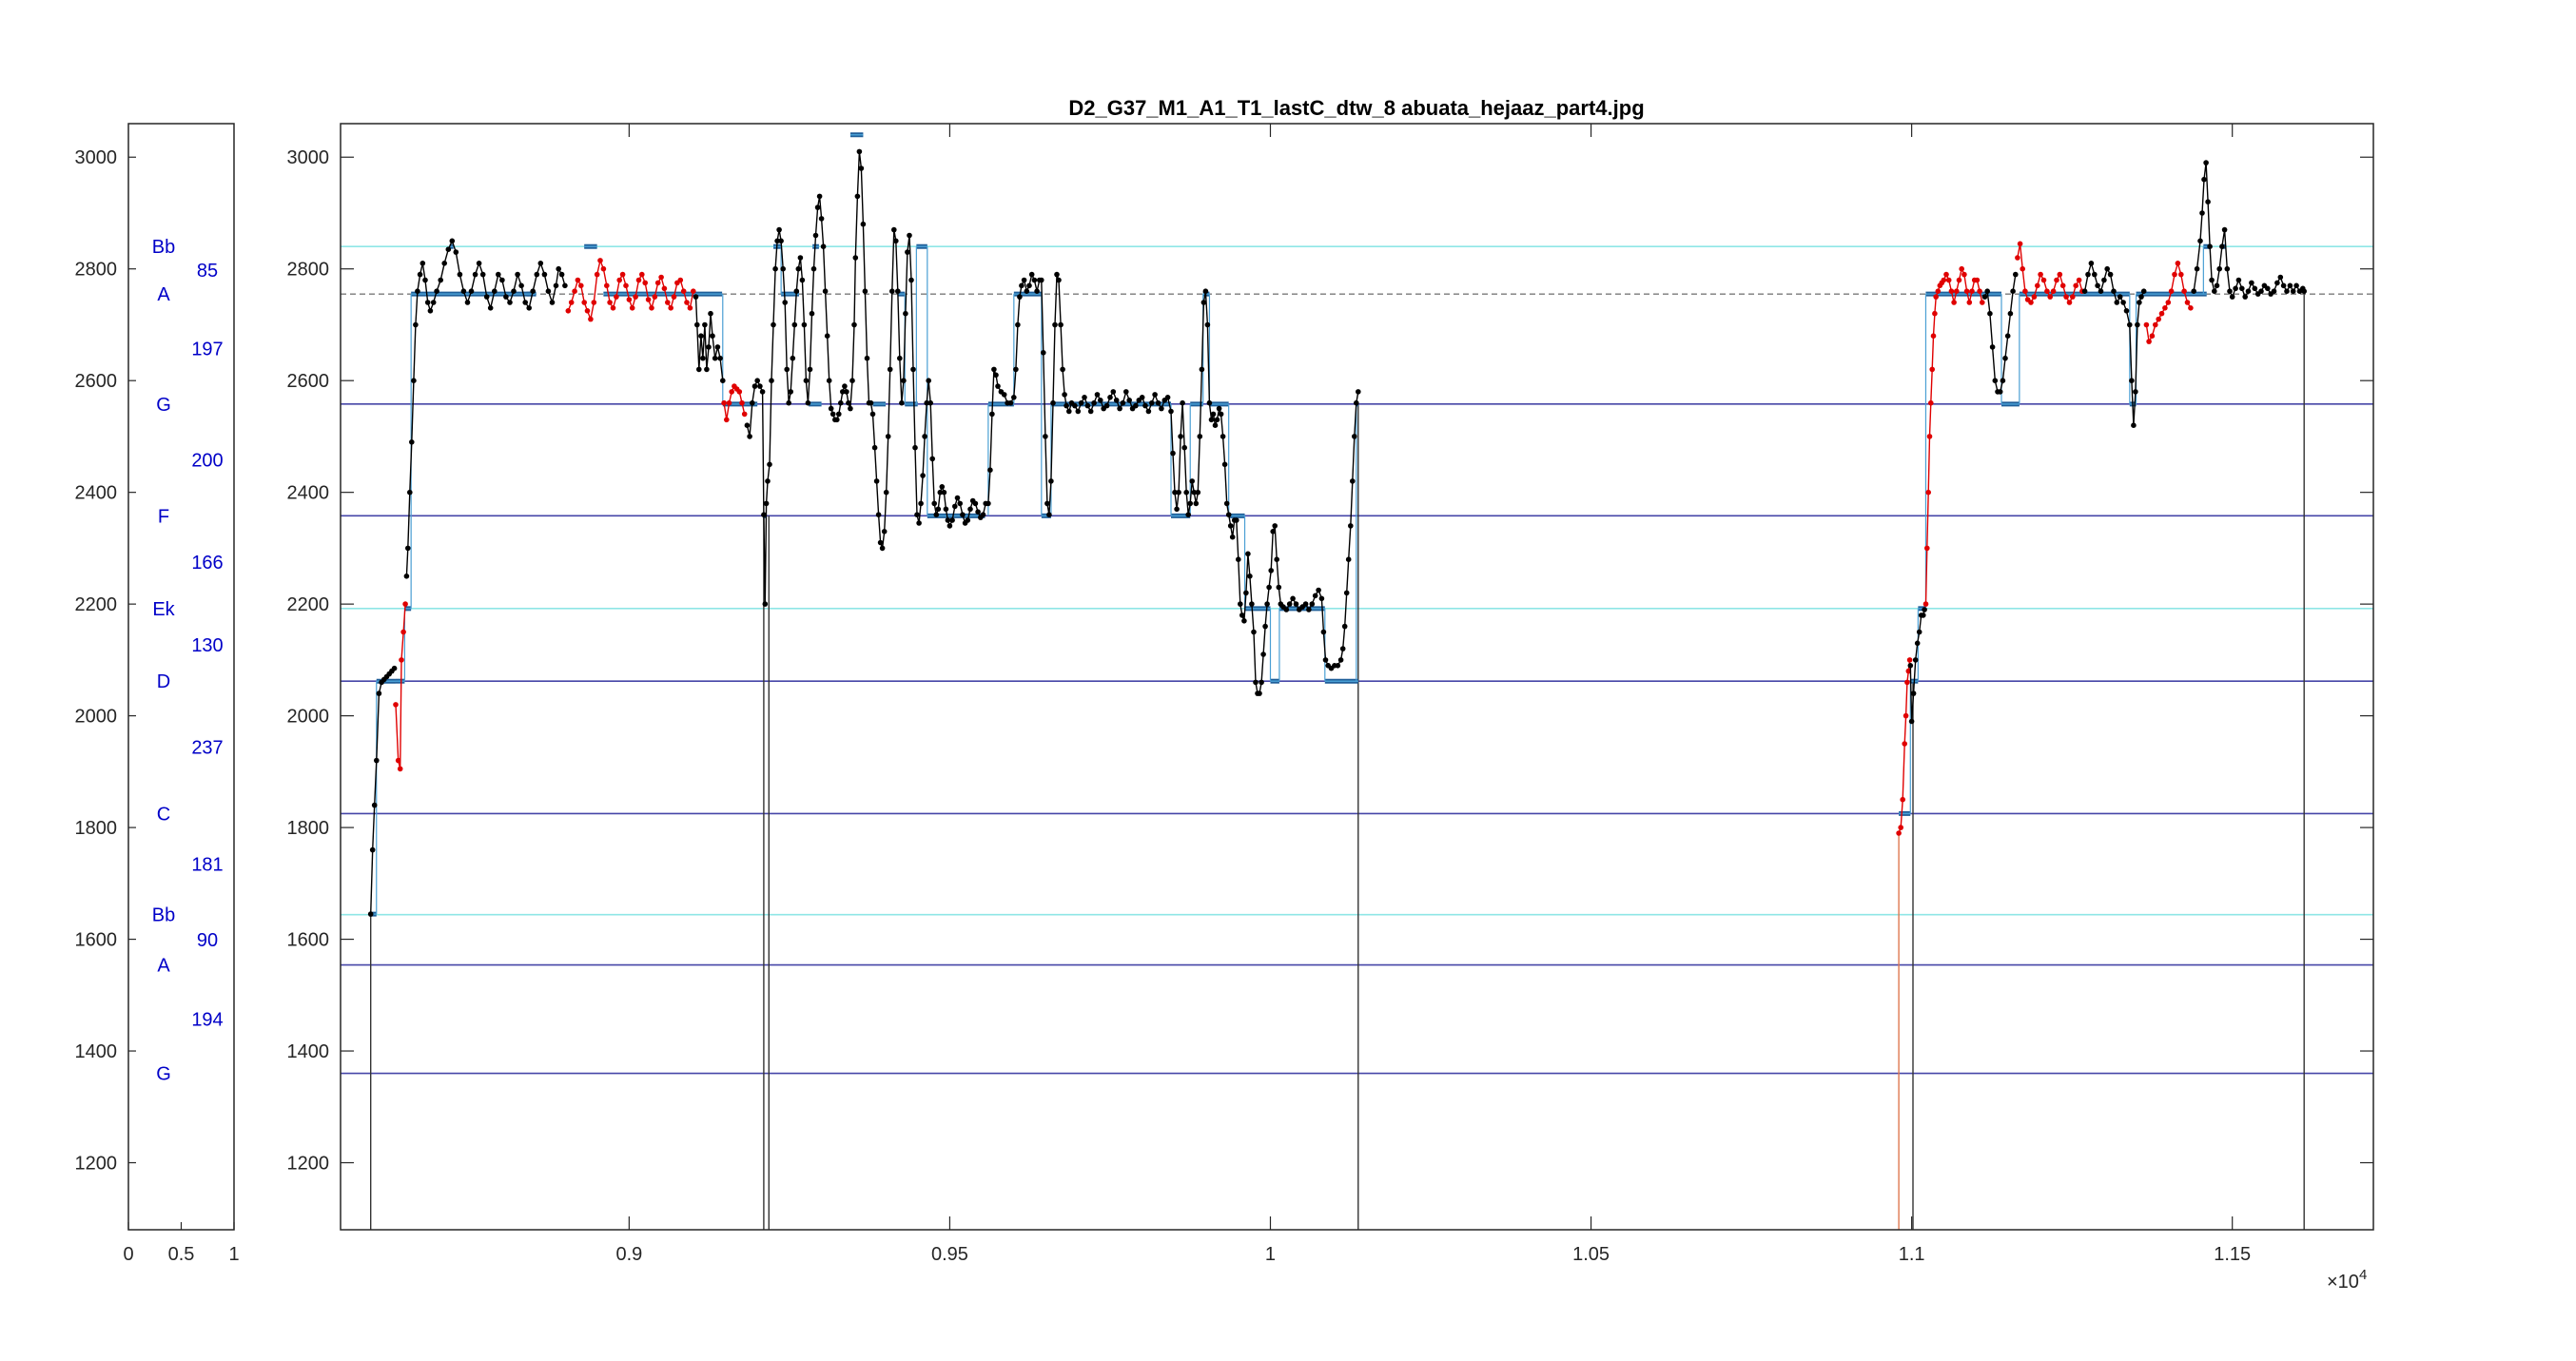 This screenshot has width=2576, height=1361. What do you see at coordinates (163, 517) in the screenshot?
I see `note-name-label: F` at bounding box center [163, 517].